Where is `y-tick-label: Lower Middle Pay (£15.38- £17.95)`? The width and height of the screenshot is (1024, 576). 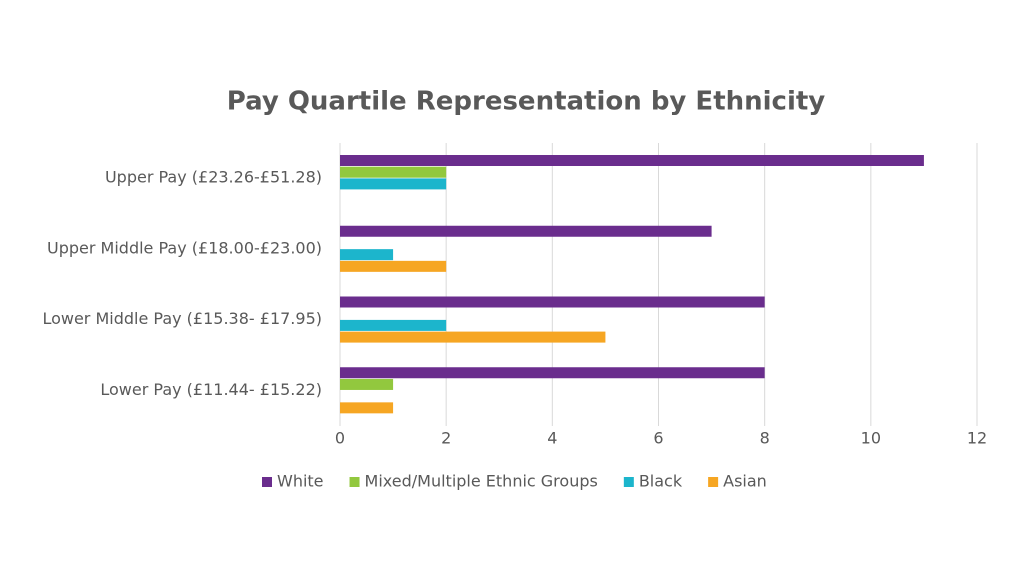 y-tick-label: Lower Middle Pay (£15.38- £17.95) is located at coordinates (182, 318).